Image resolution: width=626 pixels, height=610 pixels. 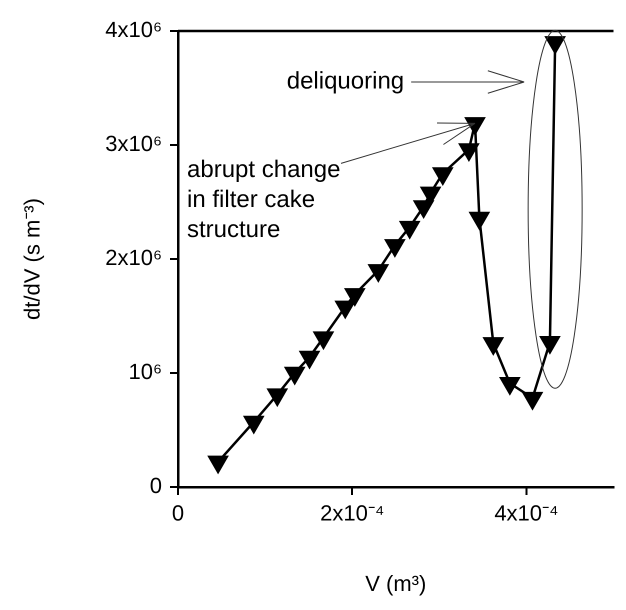 What do you see at coordinates (133, 29) in the screenshot?
I see `y-tick-label: 4x10⁶` at bounding box center [133, 29].